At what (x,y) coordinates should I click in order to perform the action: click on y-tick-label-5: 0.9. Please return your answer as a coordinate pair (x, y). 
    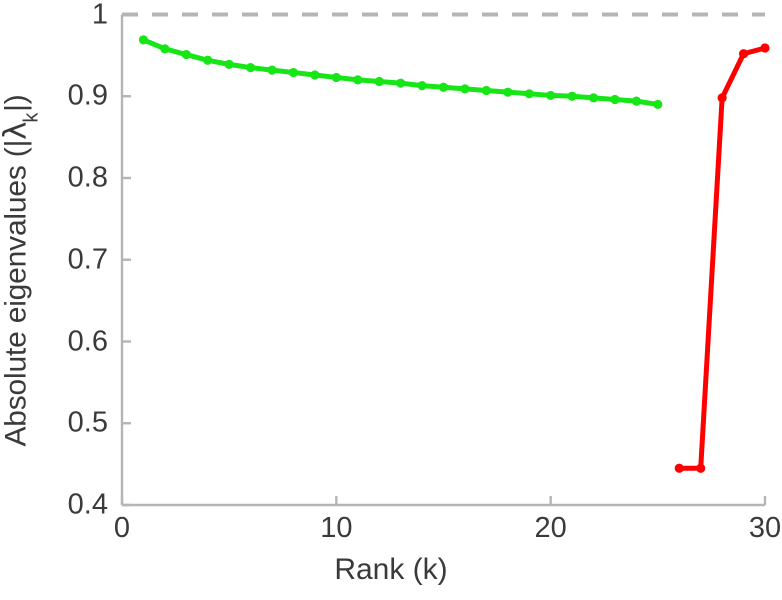
    Looking at the image, I should click on (87, 95).